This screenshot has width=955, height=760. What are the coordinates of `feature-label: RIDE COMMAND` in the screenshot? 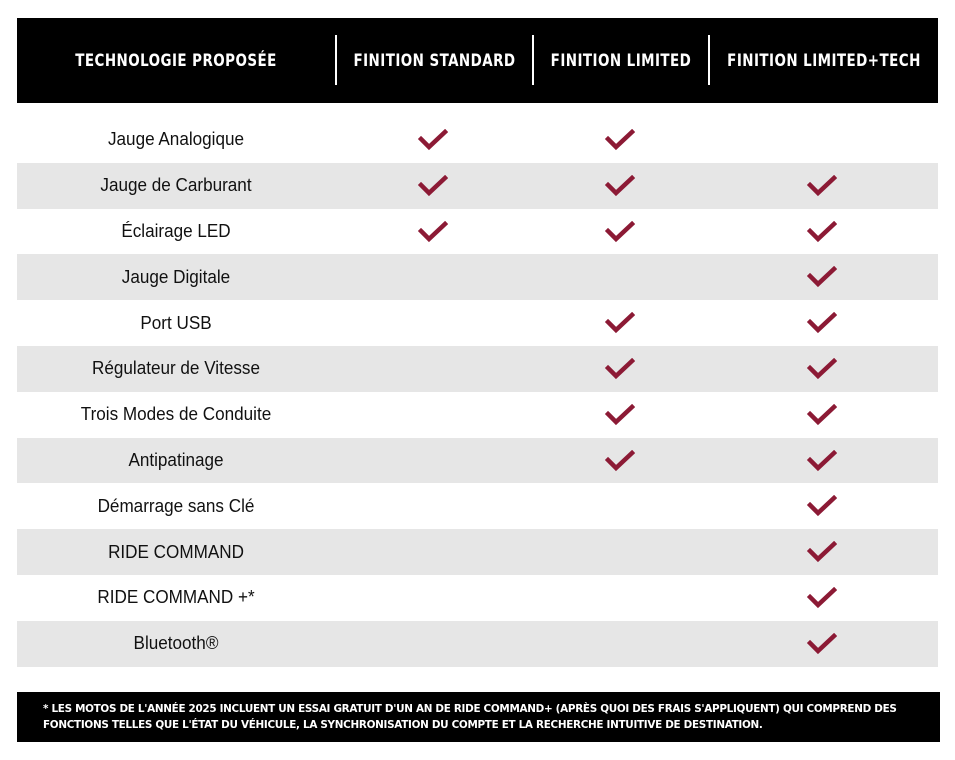 It's located at (176, 551).